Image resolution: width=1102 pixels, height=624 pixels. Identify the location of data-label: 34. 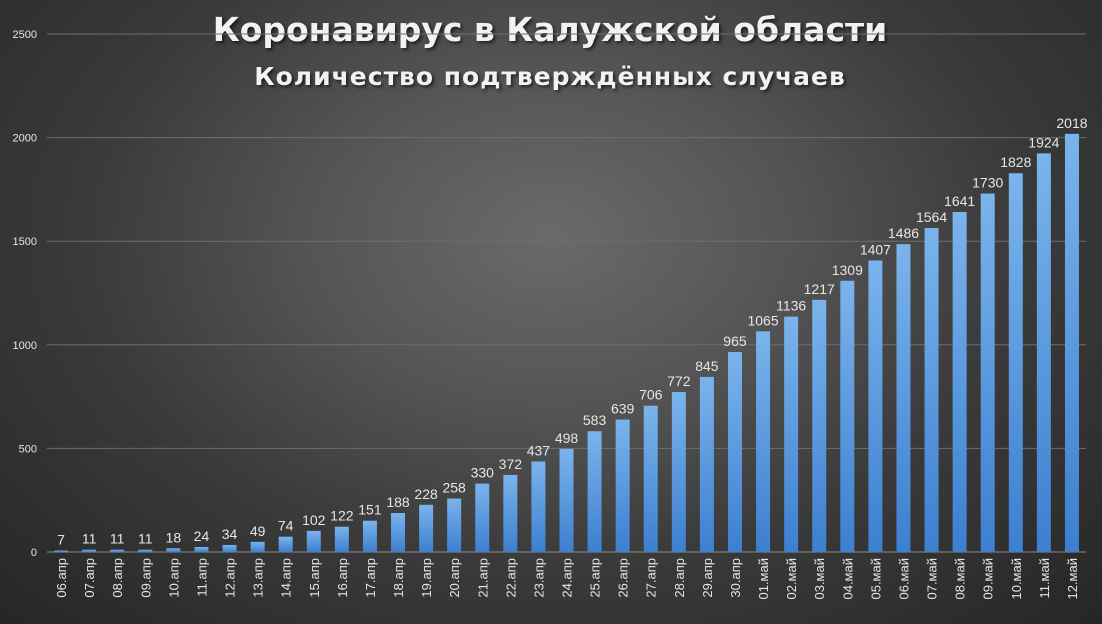
(230, 534).